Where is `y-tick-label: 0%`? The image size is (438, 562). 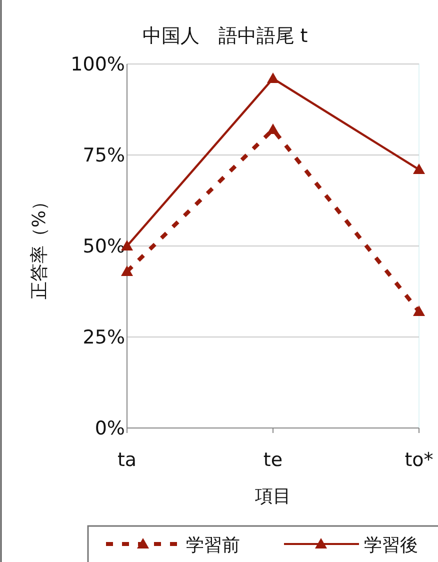 y-tick-label: 0% is located at coordinates (109, 429).